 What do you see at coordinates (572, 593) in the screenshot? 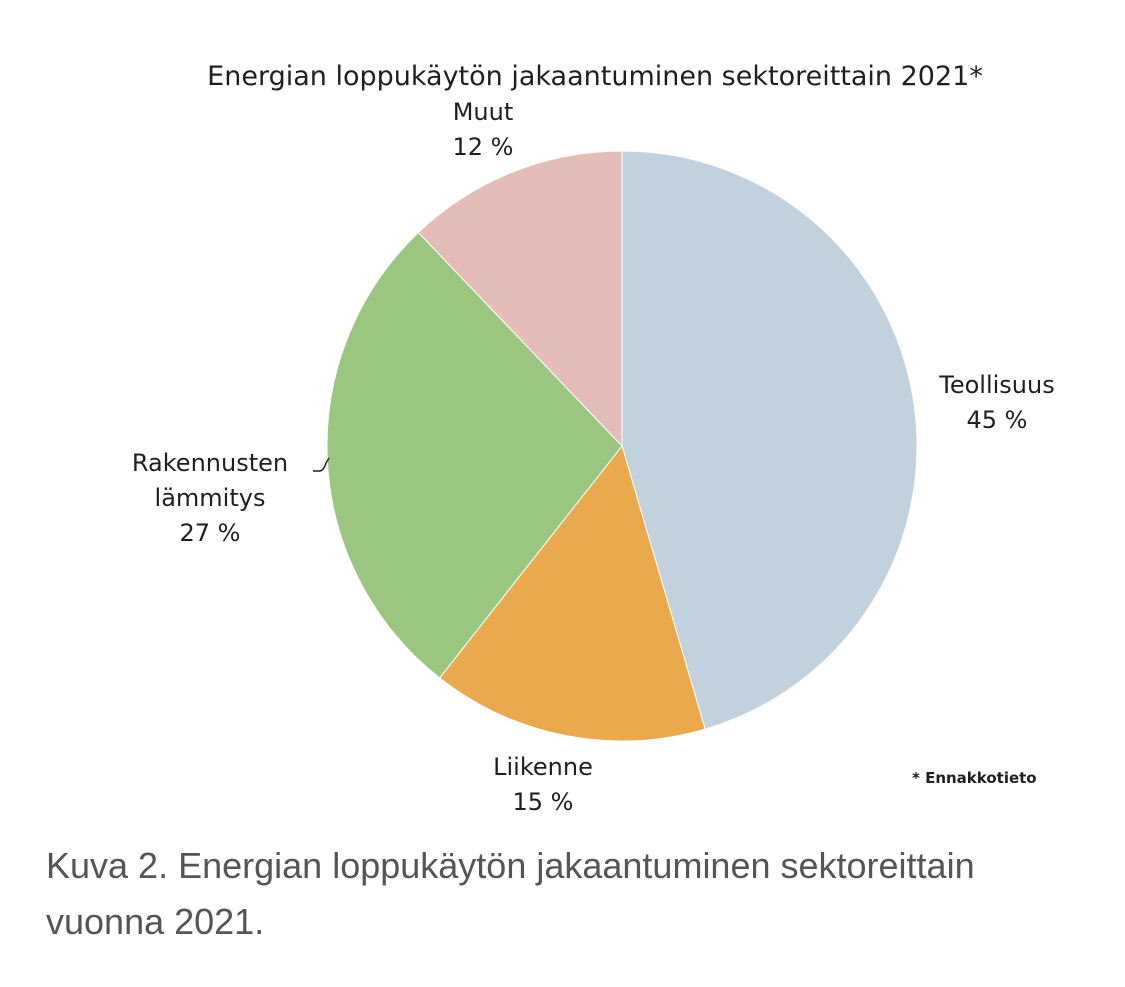
I see `pie-slice-liikenne` at bounding box center [572, 593].